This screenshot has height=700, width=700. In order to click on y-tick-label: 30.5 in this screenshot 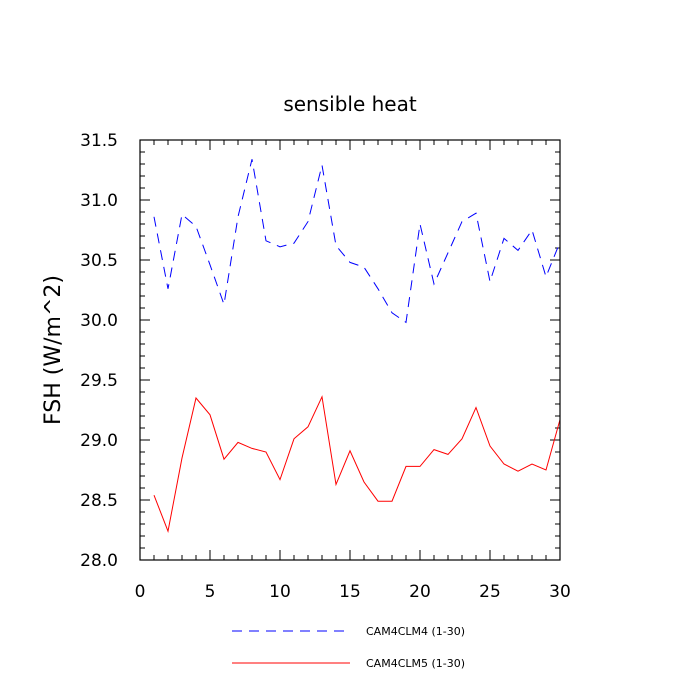, I will do `click(99, 261)`.